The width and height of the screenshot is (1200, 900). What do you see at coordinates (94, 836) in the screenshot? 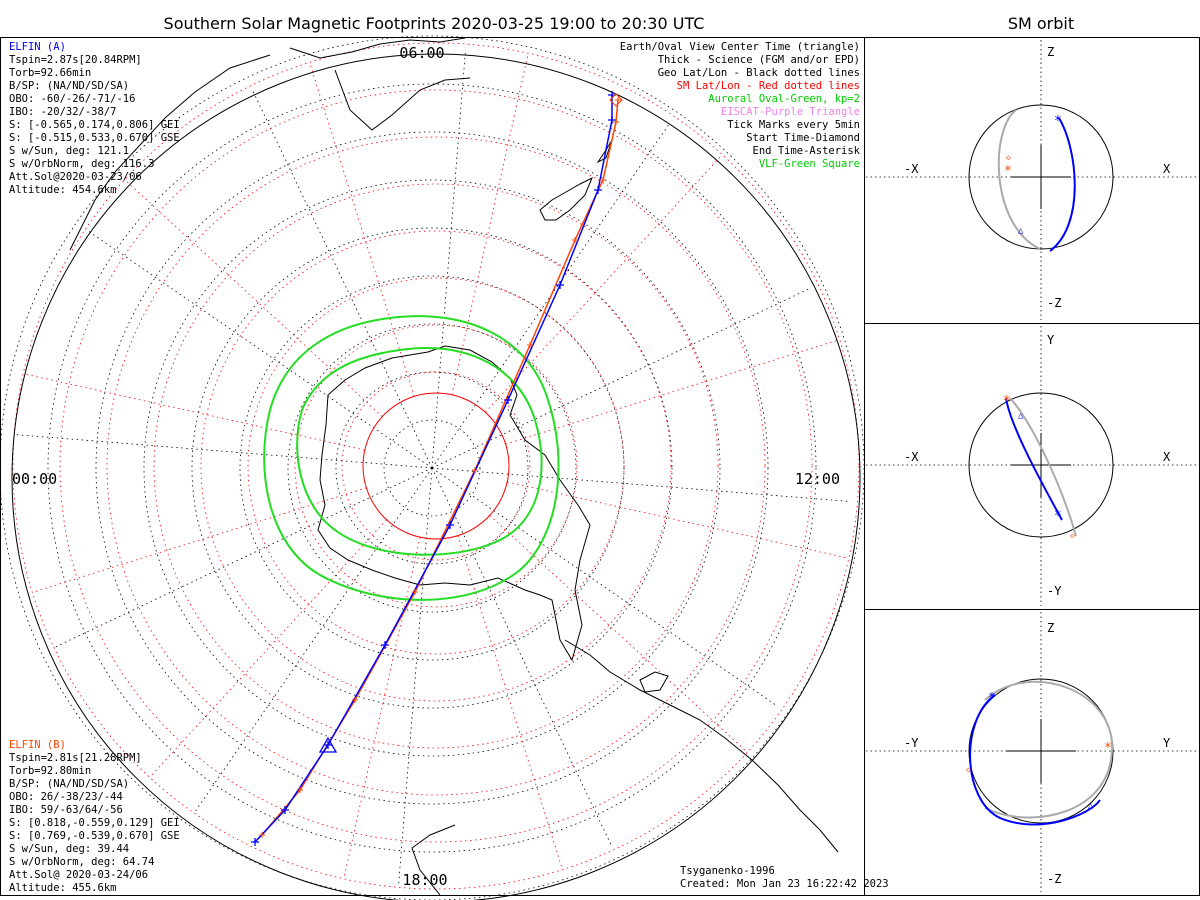
I see `sat-b-line: S: [0.769,-0.539,0.670] GSE` at bounding box center [94, 836].